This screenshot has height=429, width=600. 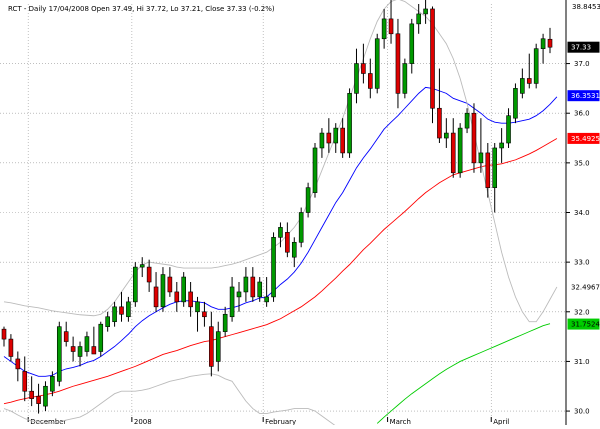 I want to click on value-label-text: 36.3531, so click(x=585, y=96).